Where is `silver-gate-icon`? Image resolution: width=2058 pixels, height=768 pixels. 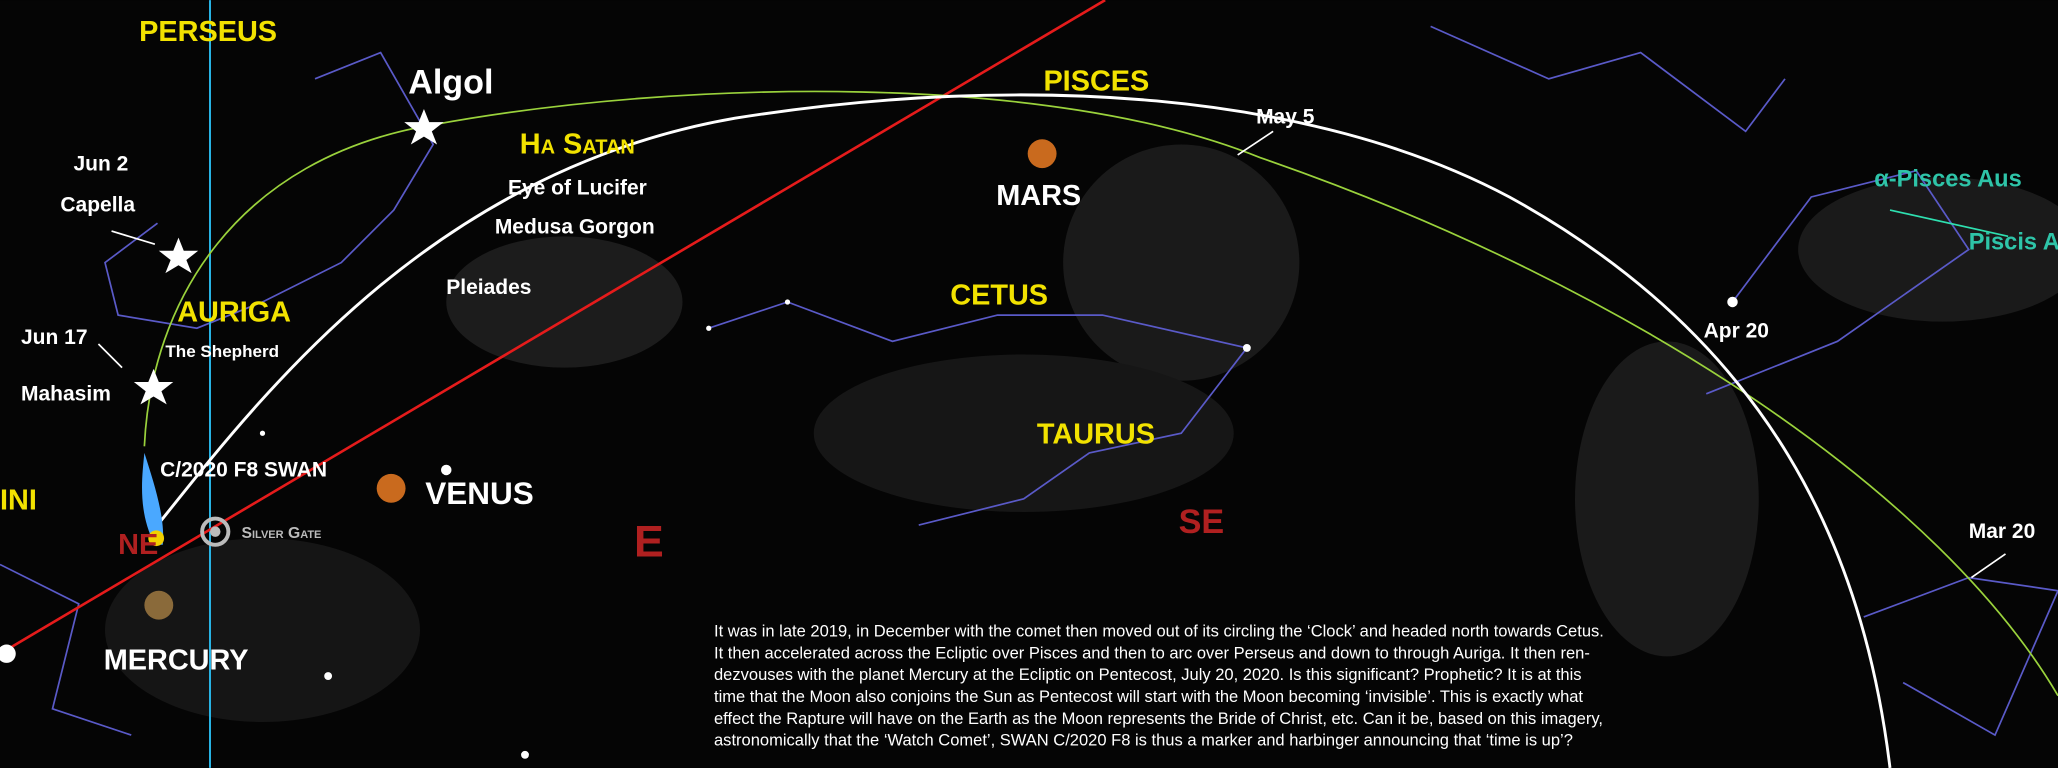
silver-gate-icon is located at coordinates (215, 531).